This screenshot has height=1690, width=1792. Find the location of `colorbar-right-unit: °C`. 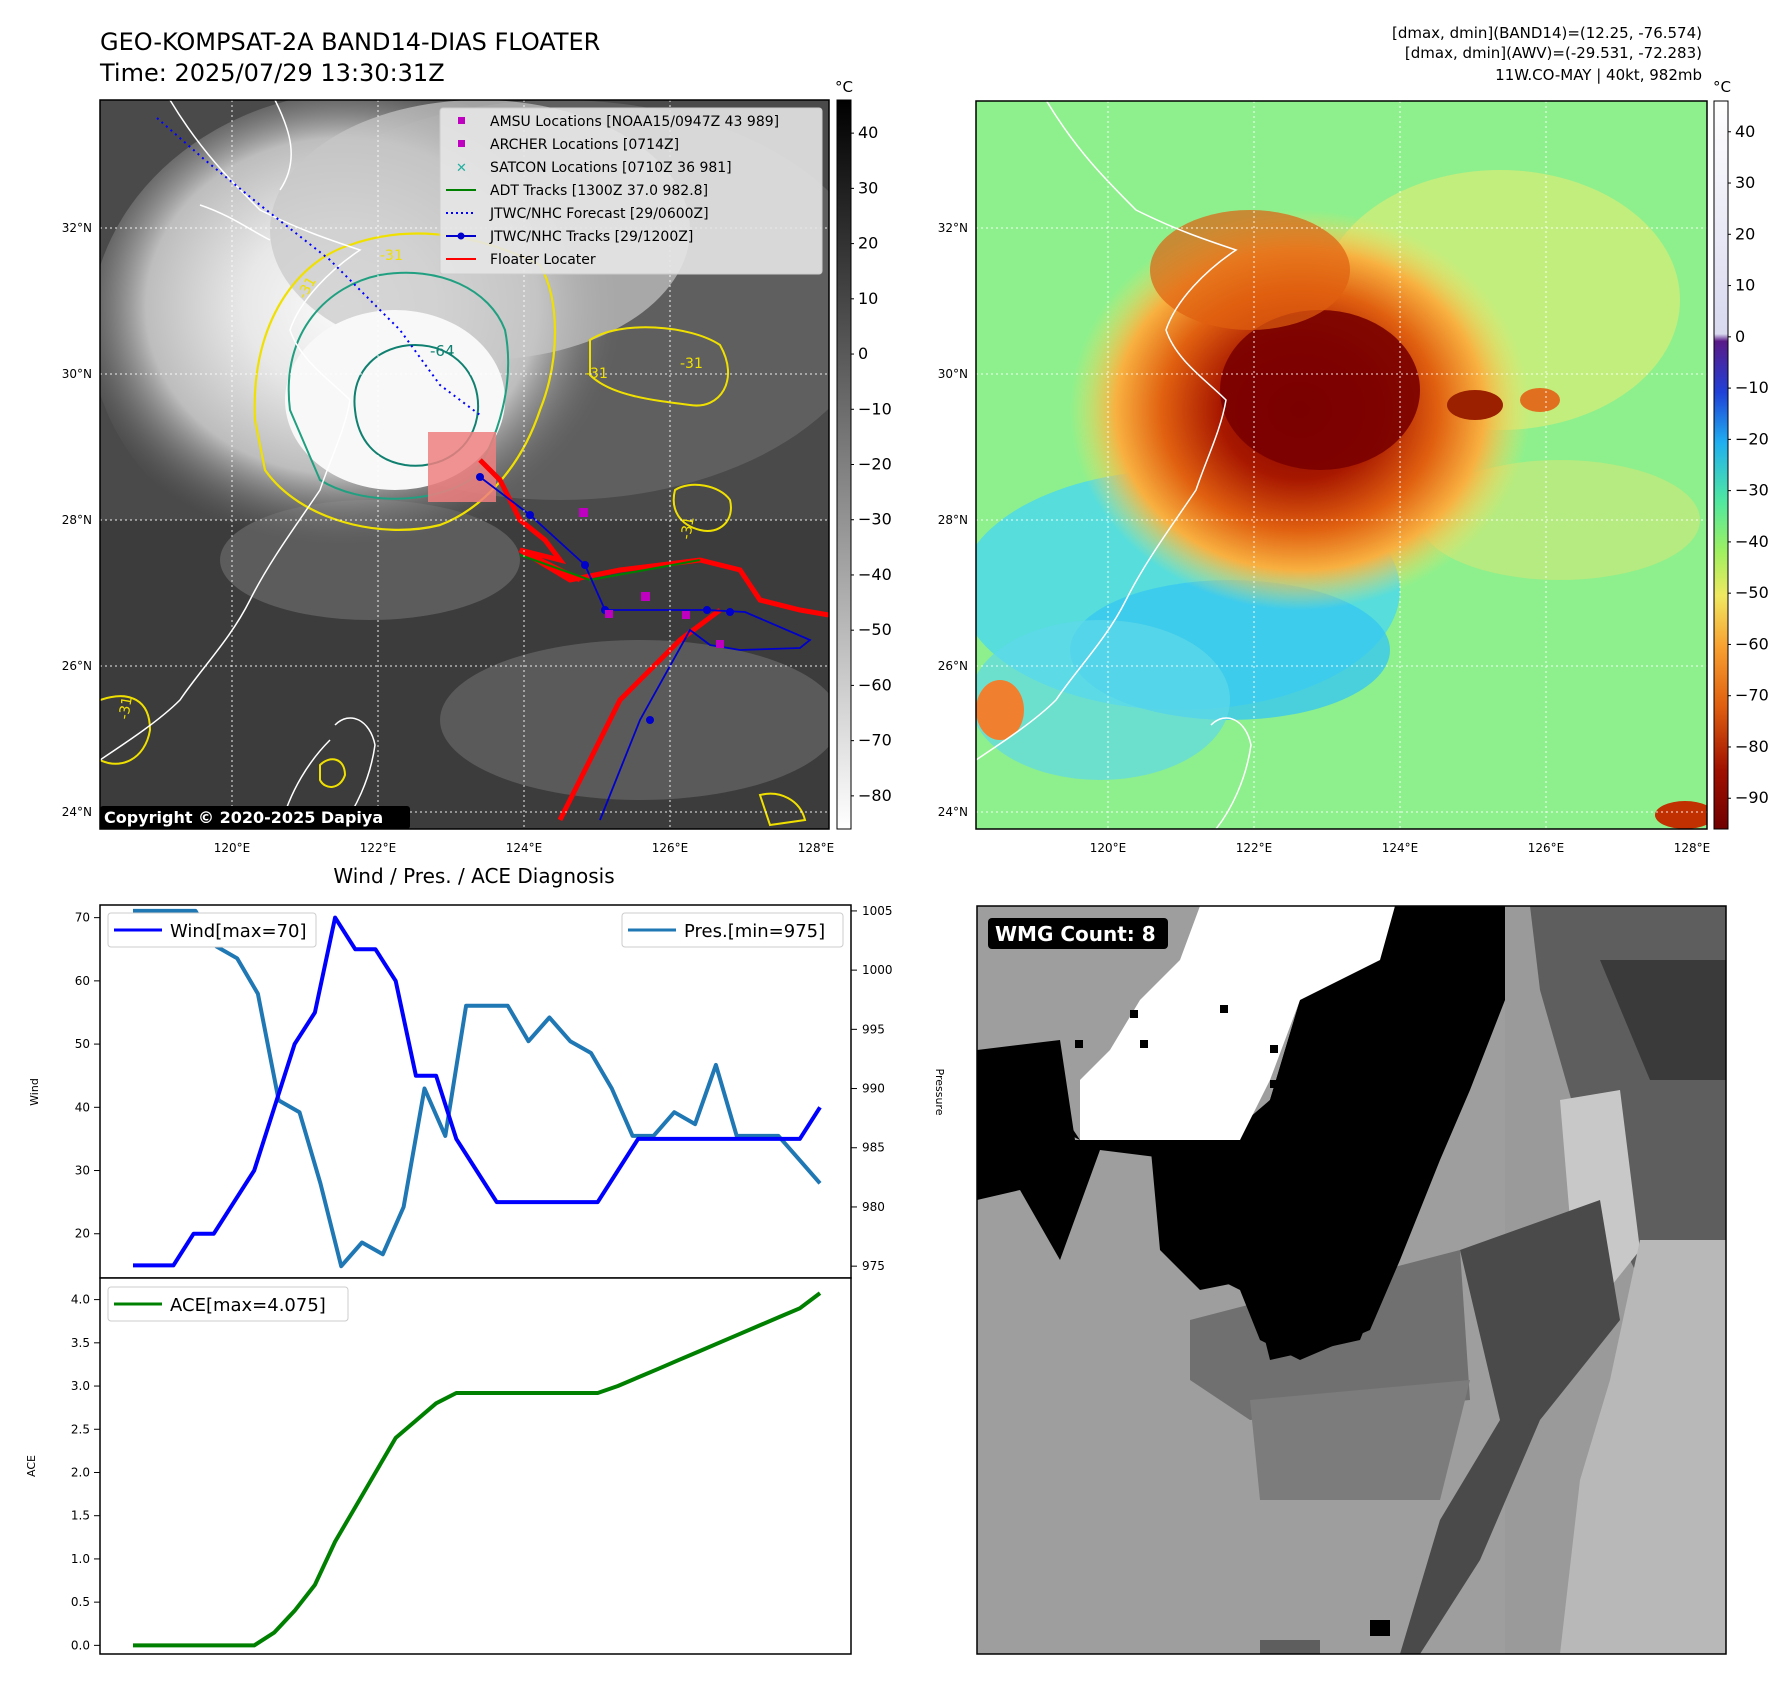

colorbar-right-unit: °C is located at coordinates (1722, 87).